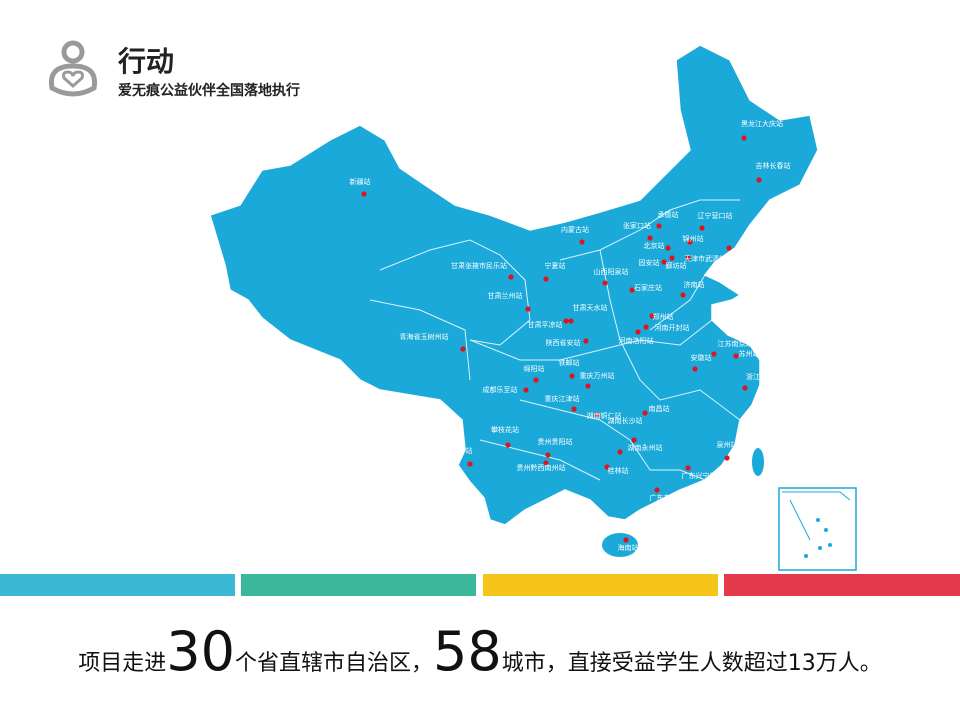 This screenshot has height=720, width=960. Describe the element at coordinates (648, 287) in the screenshot. I see `station-label: 石家庄站` at that location.